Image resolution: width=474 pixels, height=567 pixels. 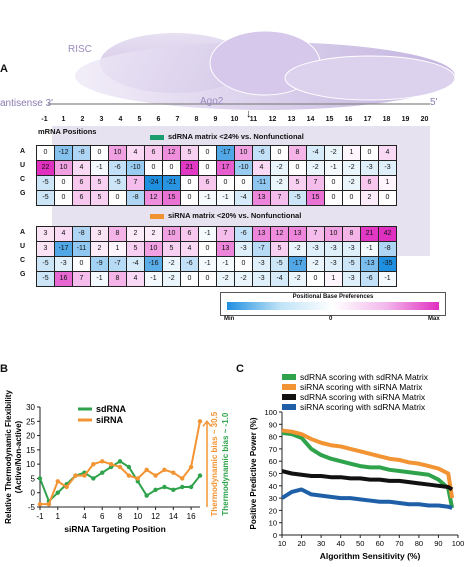 What do you see at coordinates (157, 216) in the screenshot?
I see `matrix2-legend-swatch` at bounding box center [157, 216].